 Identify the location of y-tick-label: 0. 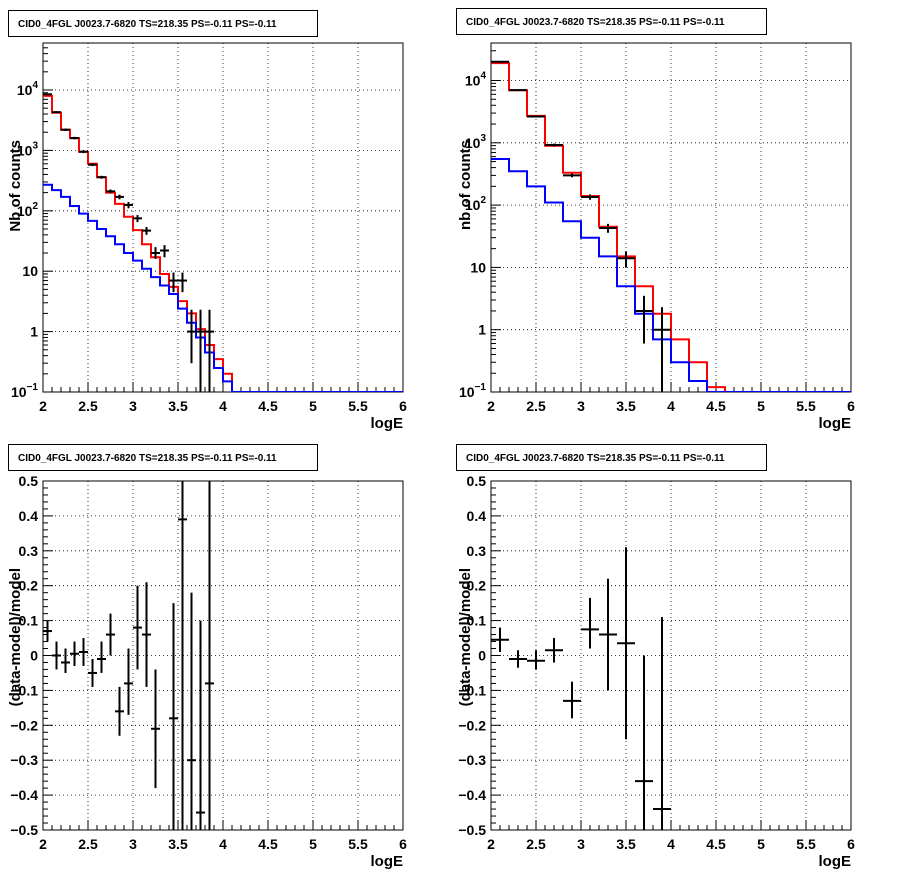
(482, 656).